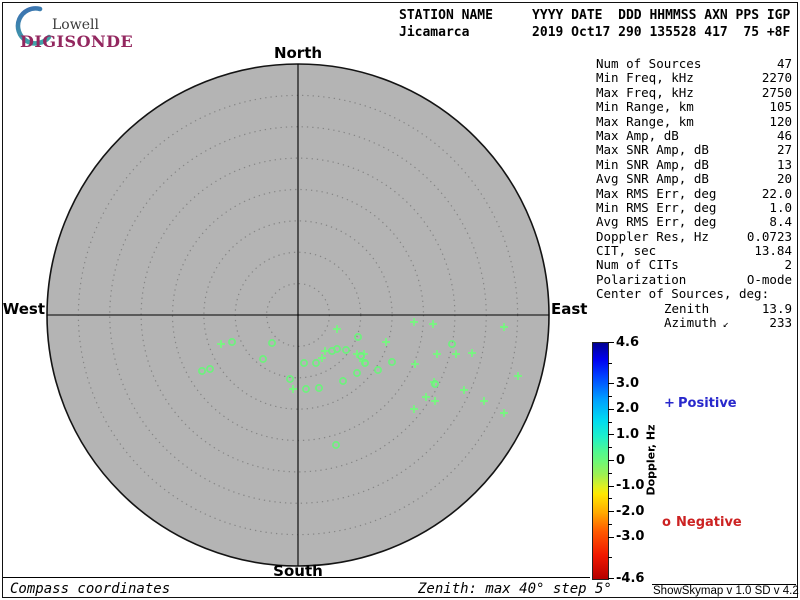 The height and width of the screenshot is (600, 800). What do you see at coordinates (630, 486) in the screenshot?
I see `colorbar-tick-label: -1.0` at bounding box center [630, 486].